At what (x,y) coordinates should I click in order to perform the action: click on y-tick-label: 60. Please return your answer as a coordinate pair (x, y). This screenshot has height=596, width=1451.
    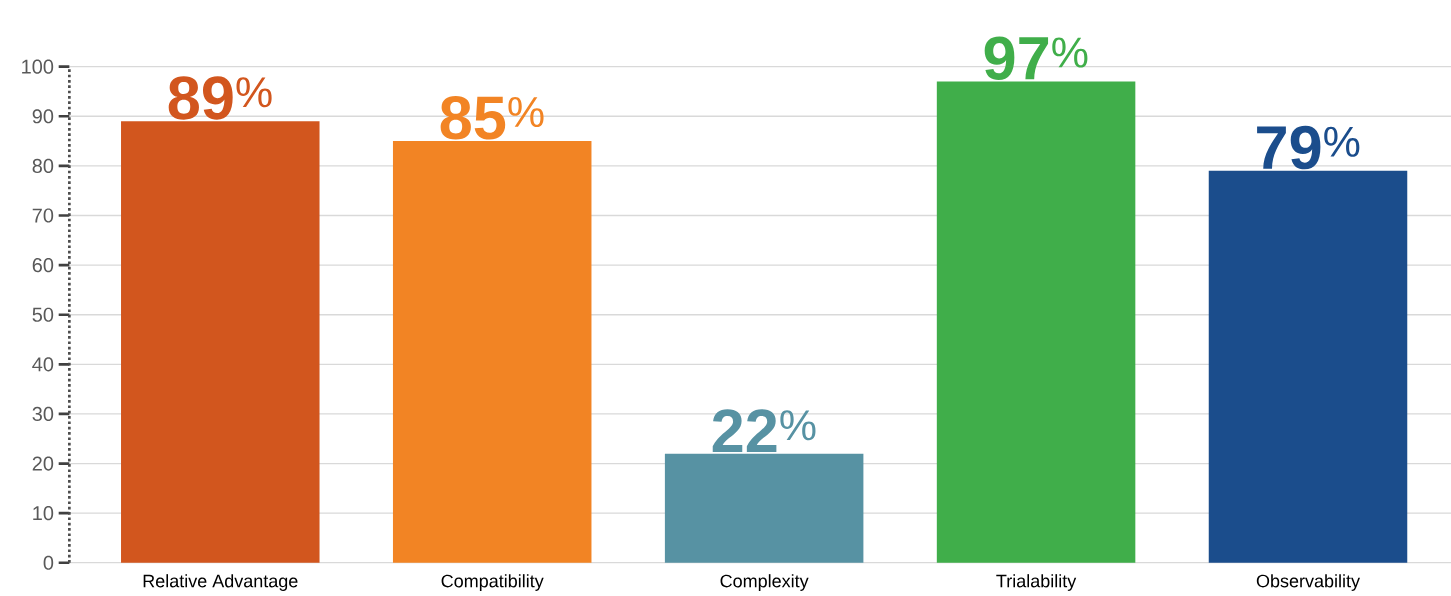
    Looking at the image, I should click on (43, 265).